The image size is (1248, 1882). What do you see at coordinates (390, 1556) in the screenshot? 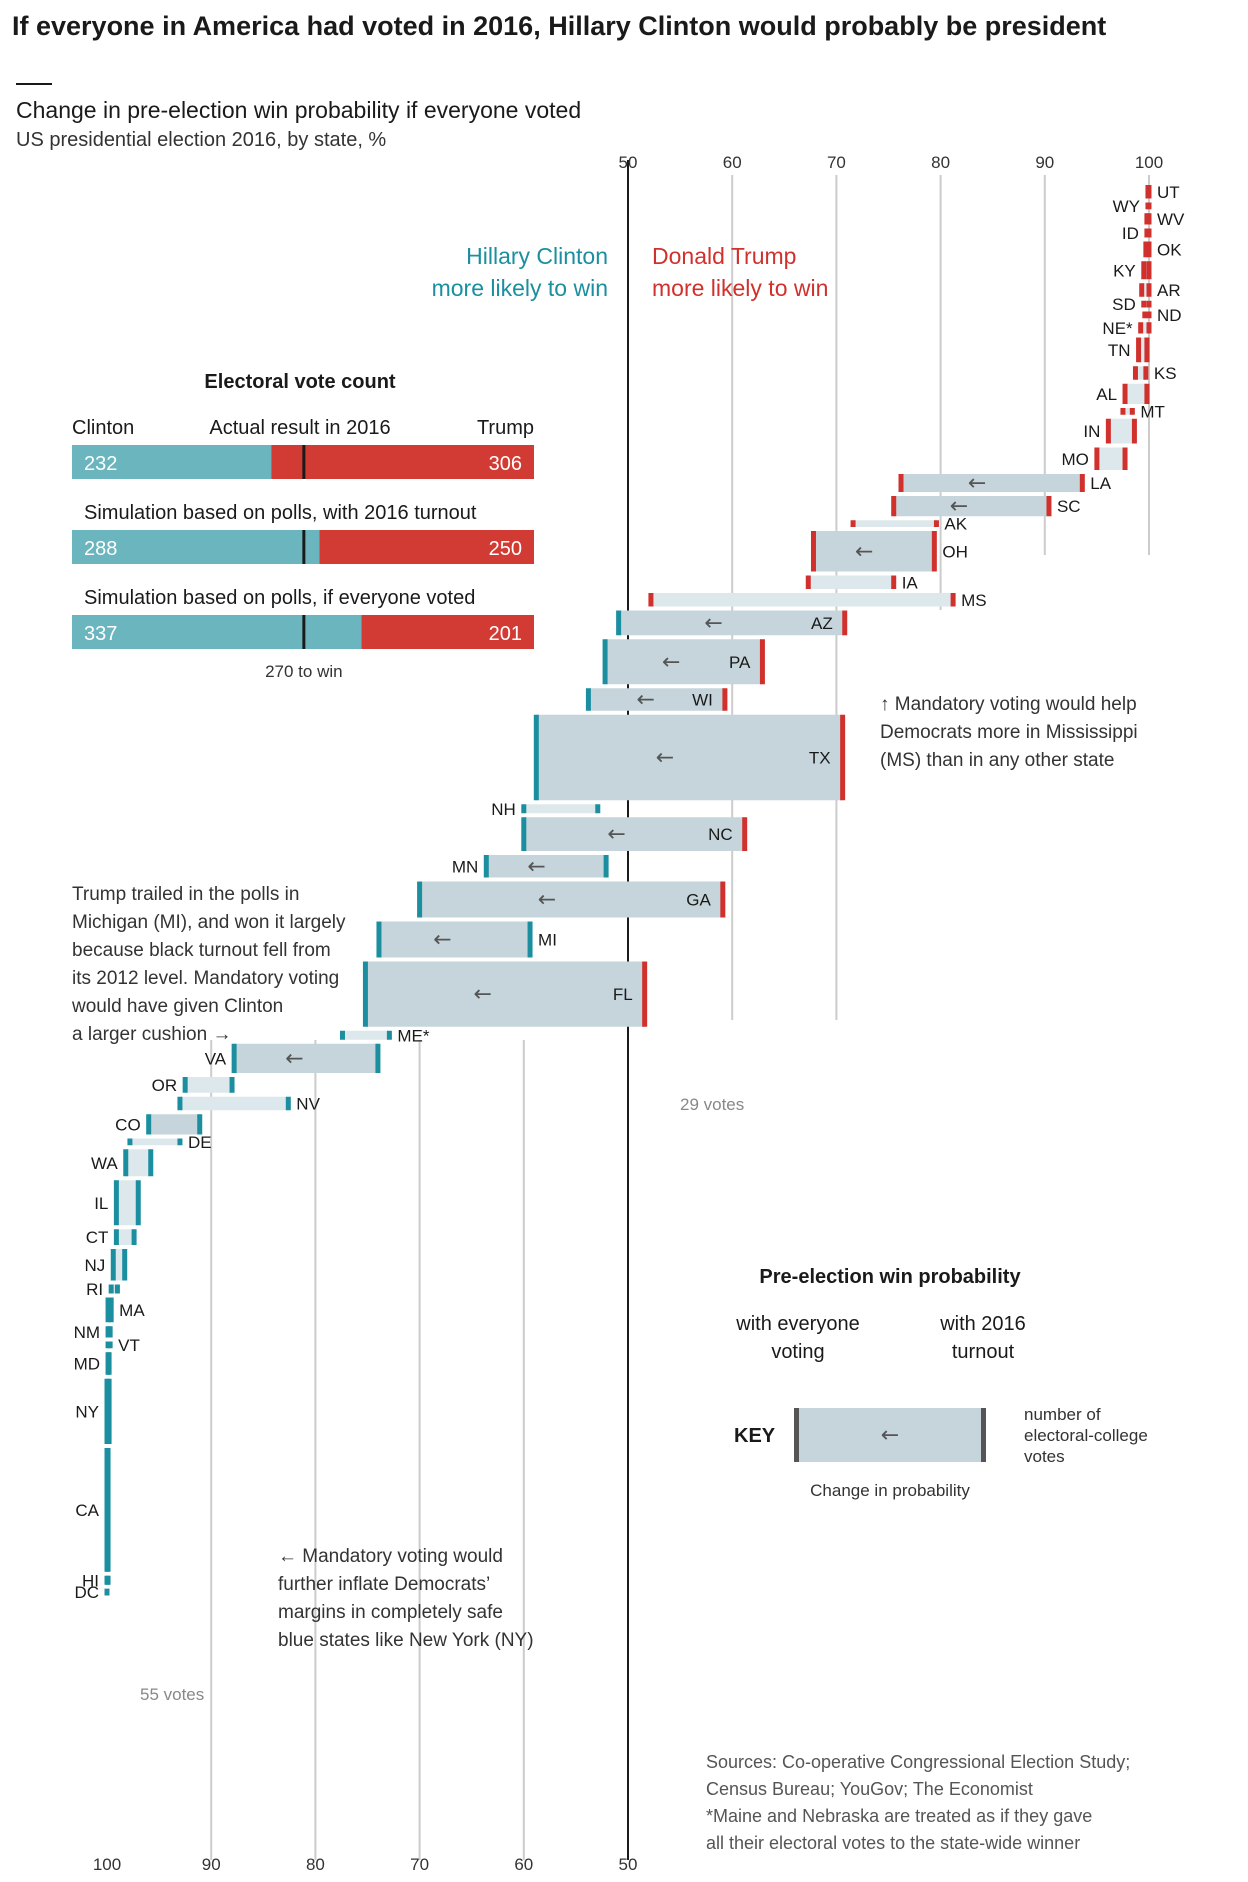
I see `annotation-ny-line: ← Mandatory voting would` at bounding box center [390, 1556].